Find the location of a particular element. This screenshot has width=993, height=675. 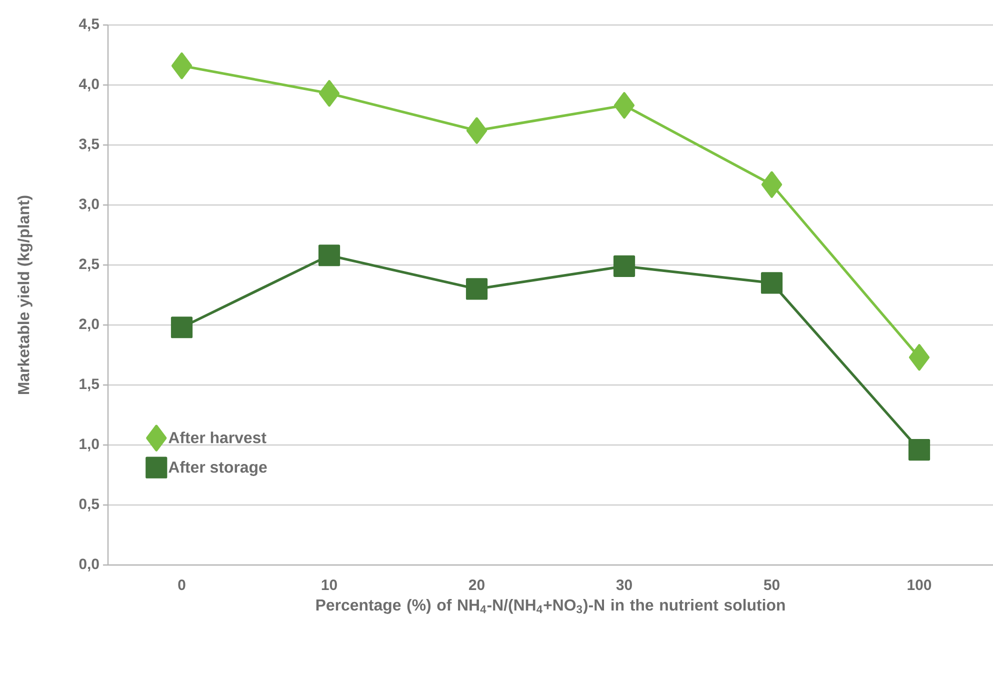

x-tick-label: 30 is located at coordinates (624, 585).